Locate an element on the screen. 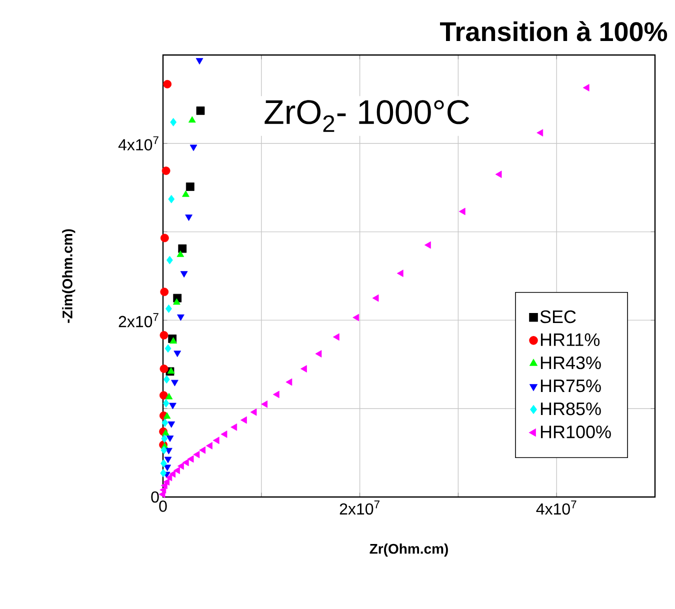 The width and height of the screenshot is (675, 609). legend-label: HR11% is located at coordinates (570, 339).